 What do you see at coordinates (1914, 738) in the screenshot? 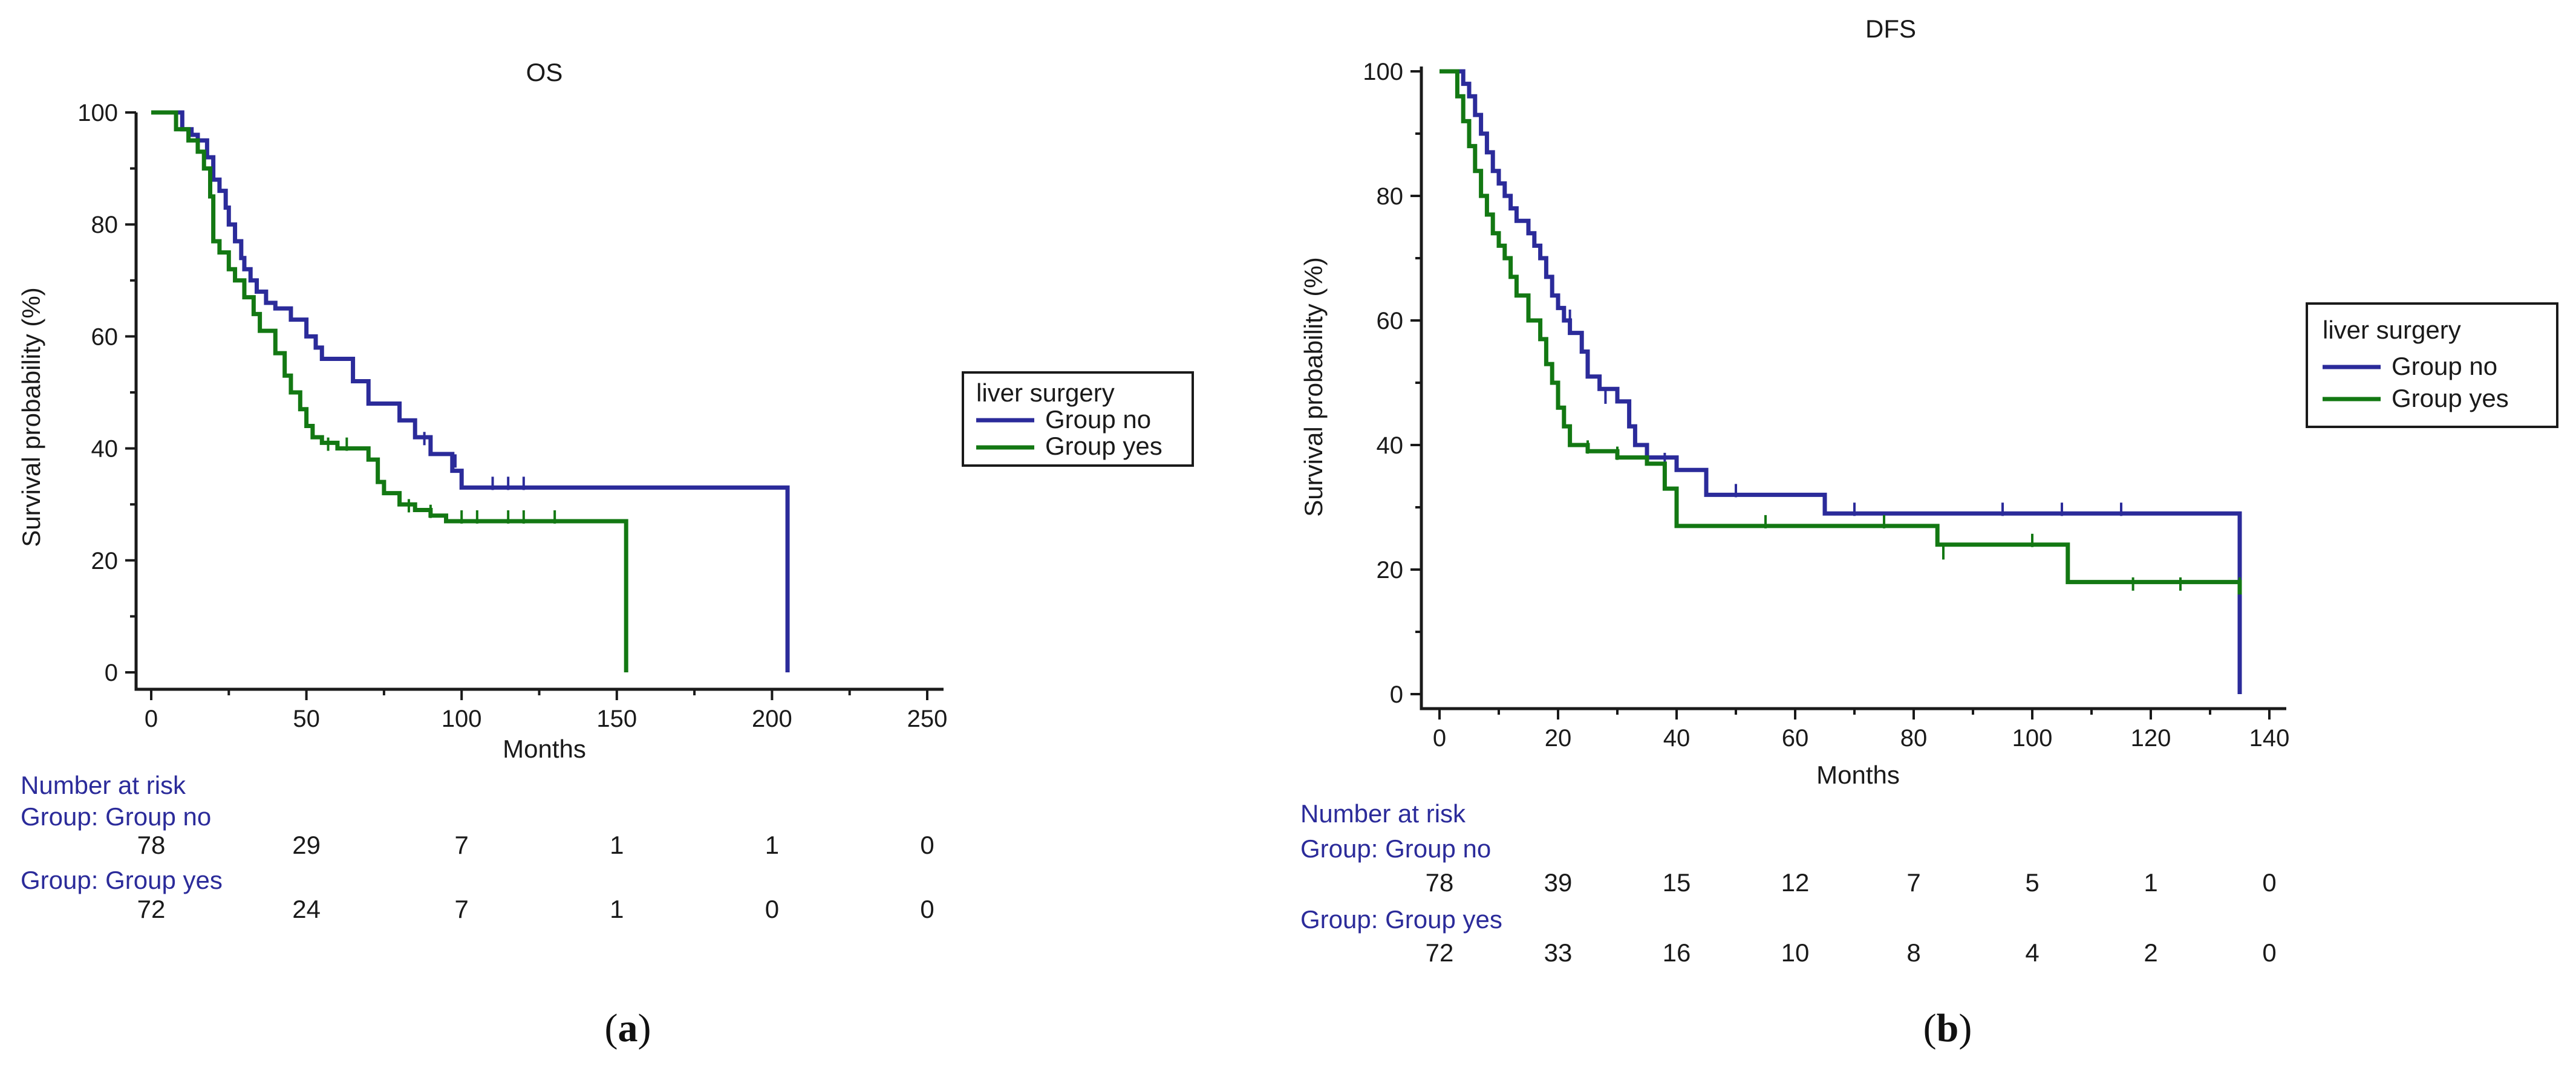
I see `x-tick-label: 80` at bounding box center [1914, 738].